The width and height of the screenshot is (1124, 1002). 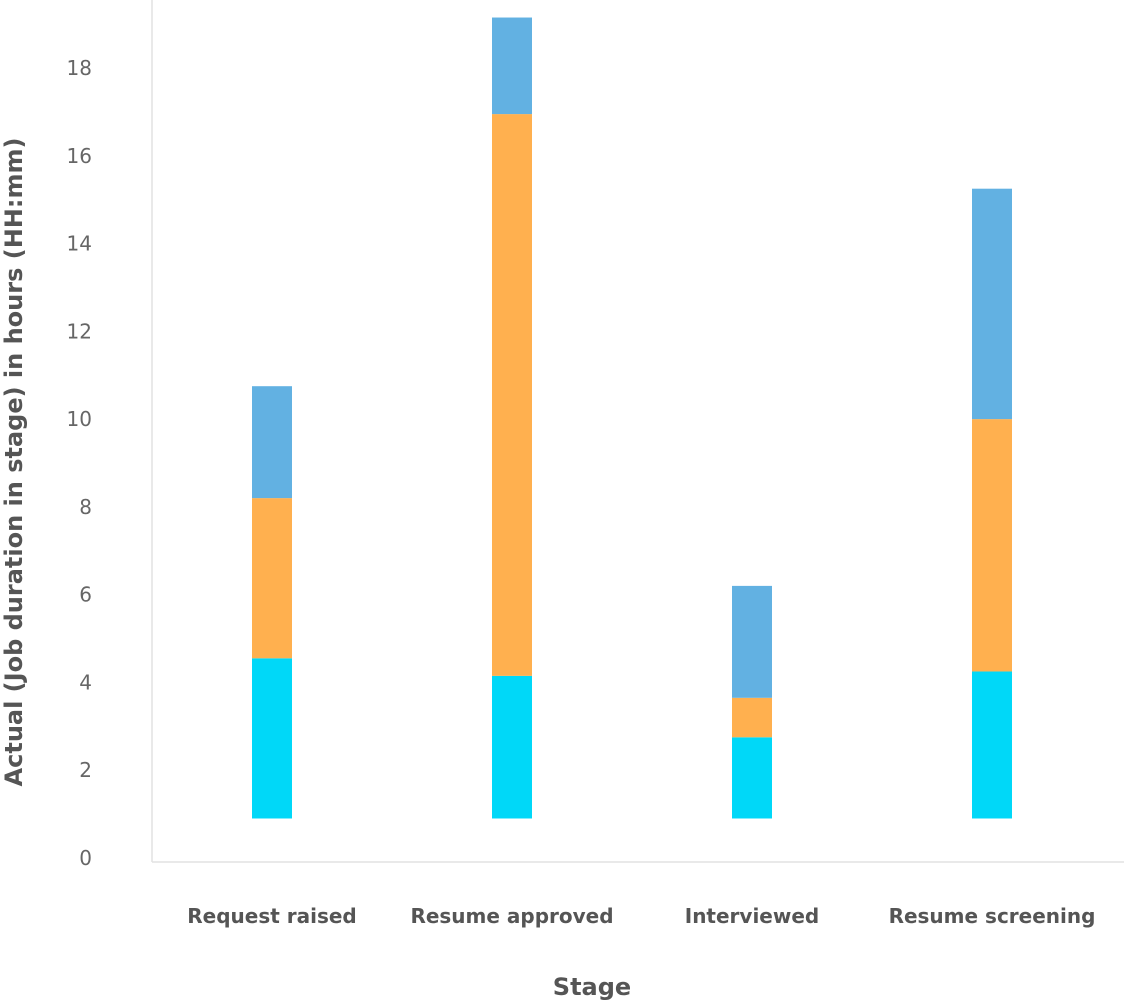 I want to click on x-tick-label: Resume approved, so click(x=511, y=916).